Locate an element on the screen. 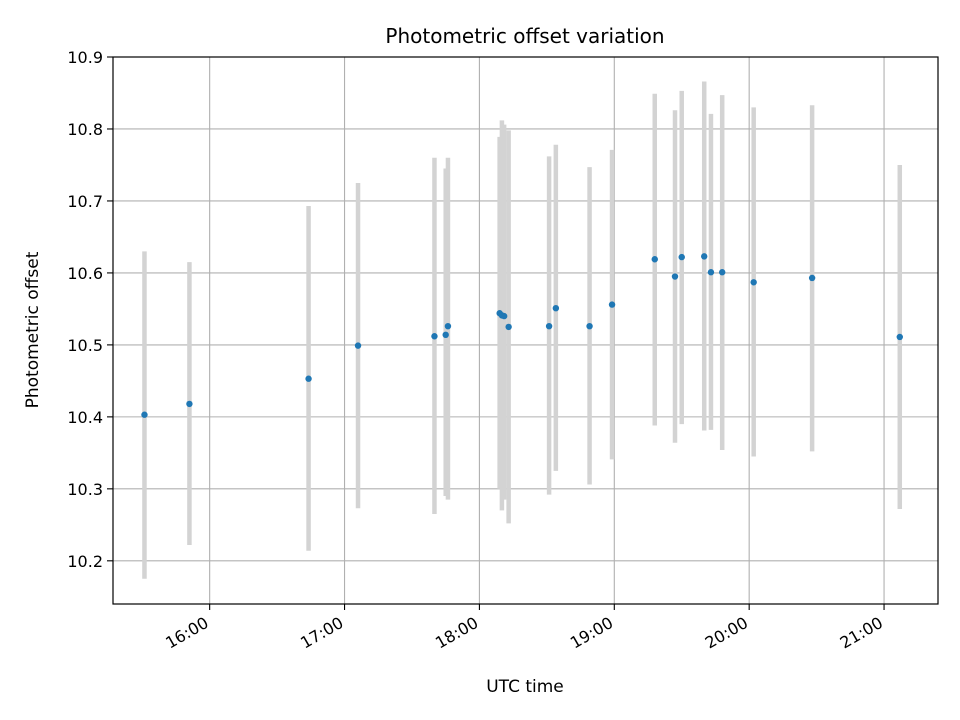 The width and height of the screenshot is (960, 720). y-tick-label: 10.3 is located at coordinates (85, 489).